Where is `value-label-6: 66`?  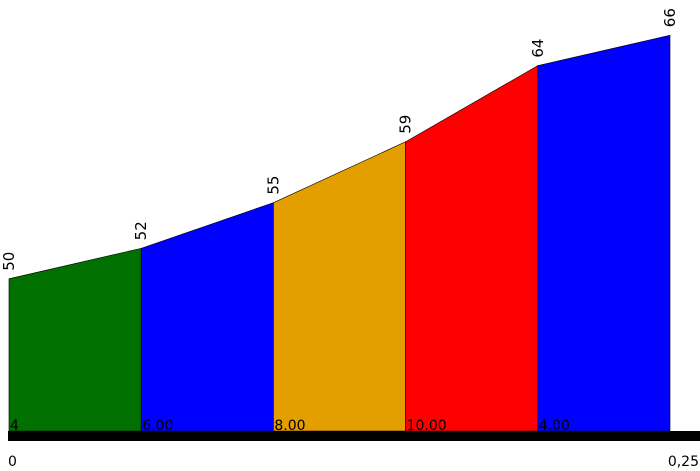 value-label-6: 66 is located at coordinates (670, 17).